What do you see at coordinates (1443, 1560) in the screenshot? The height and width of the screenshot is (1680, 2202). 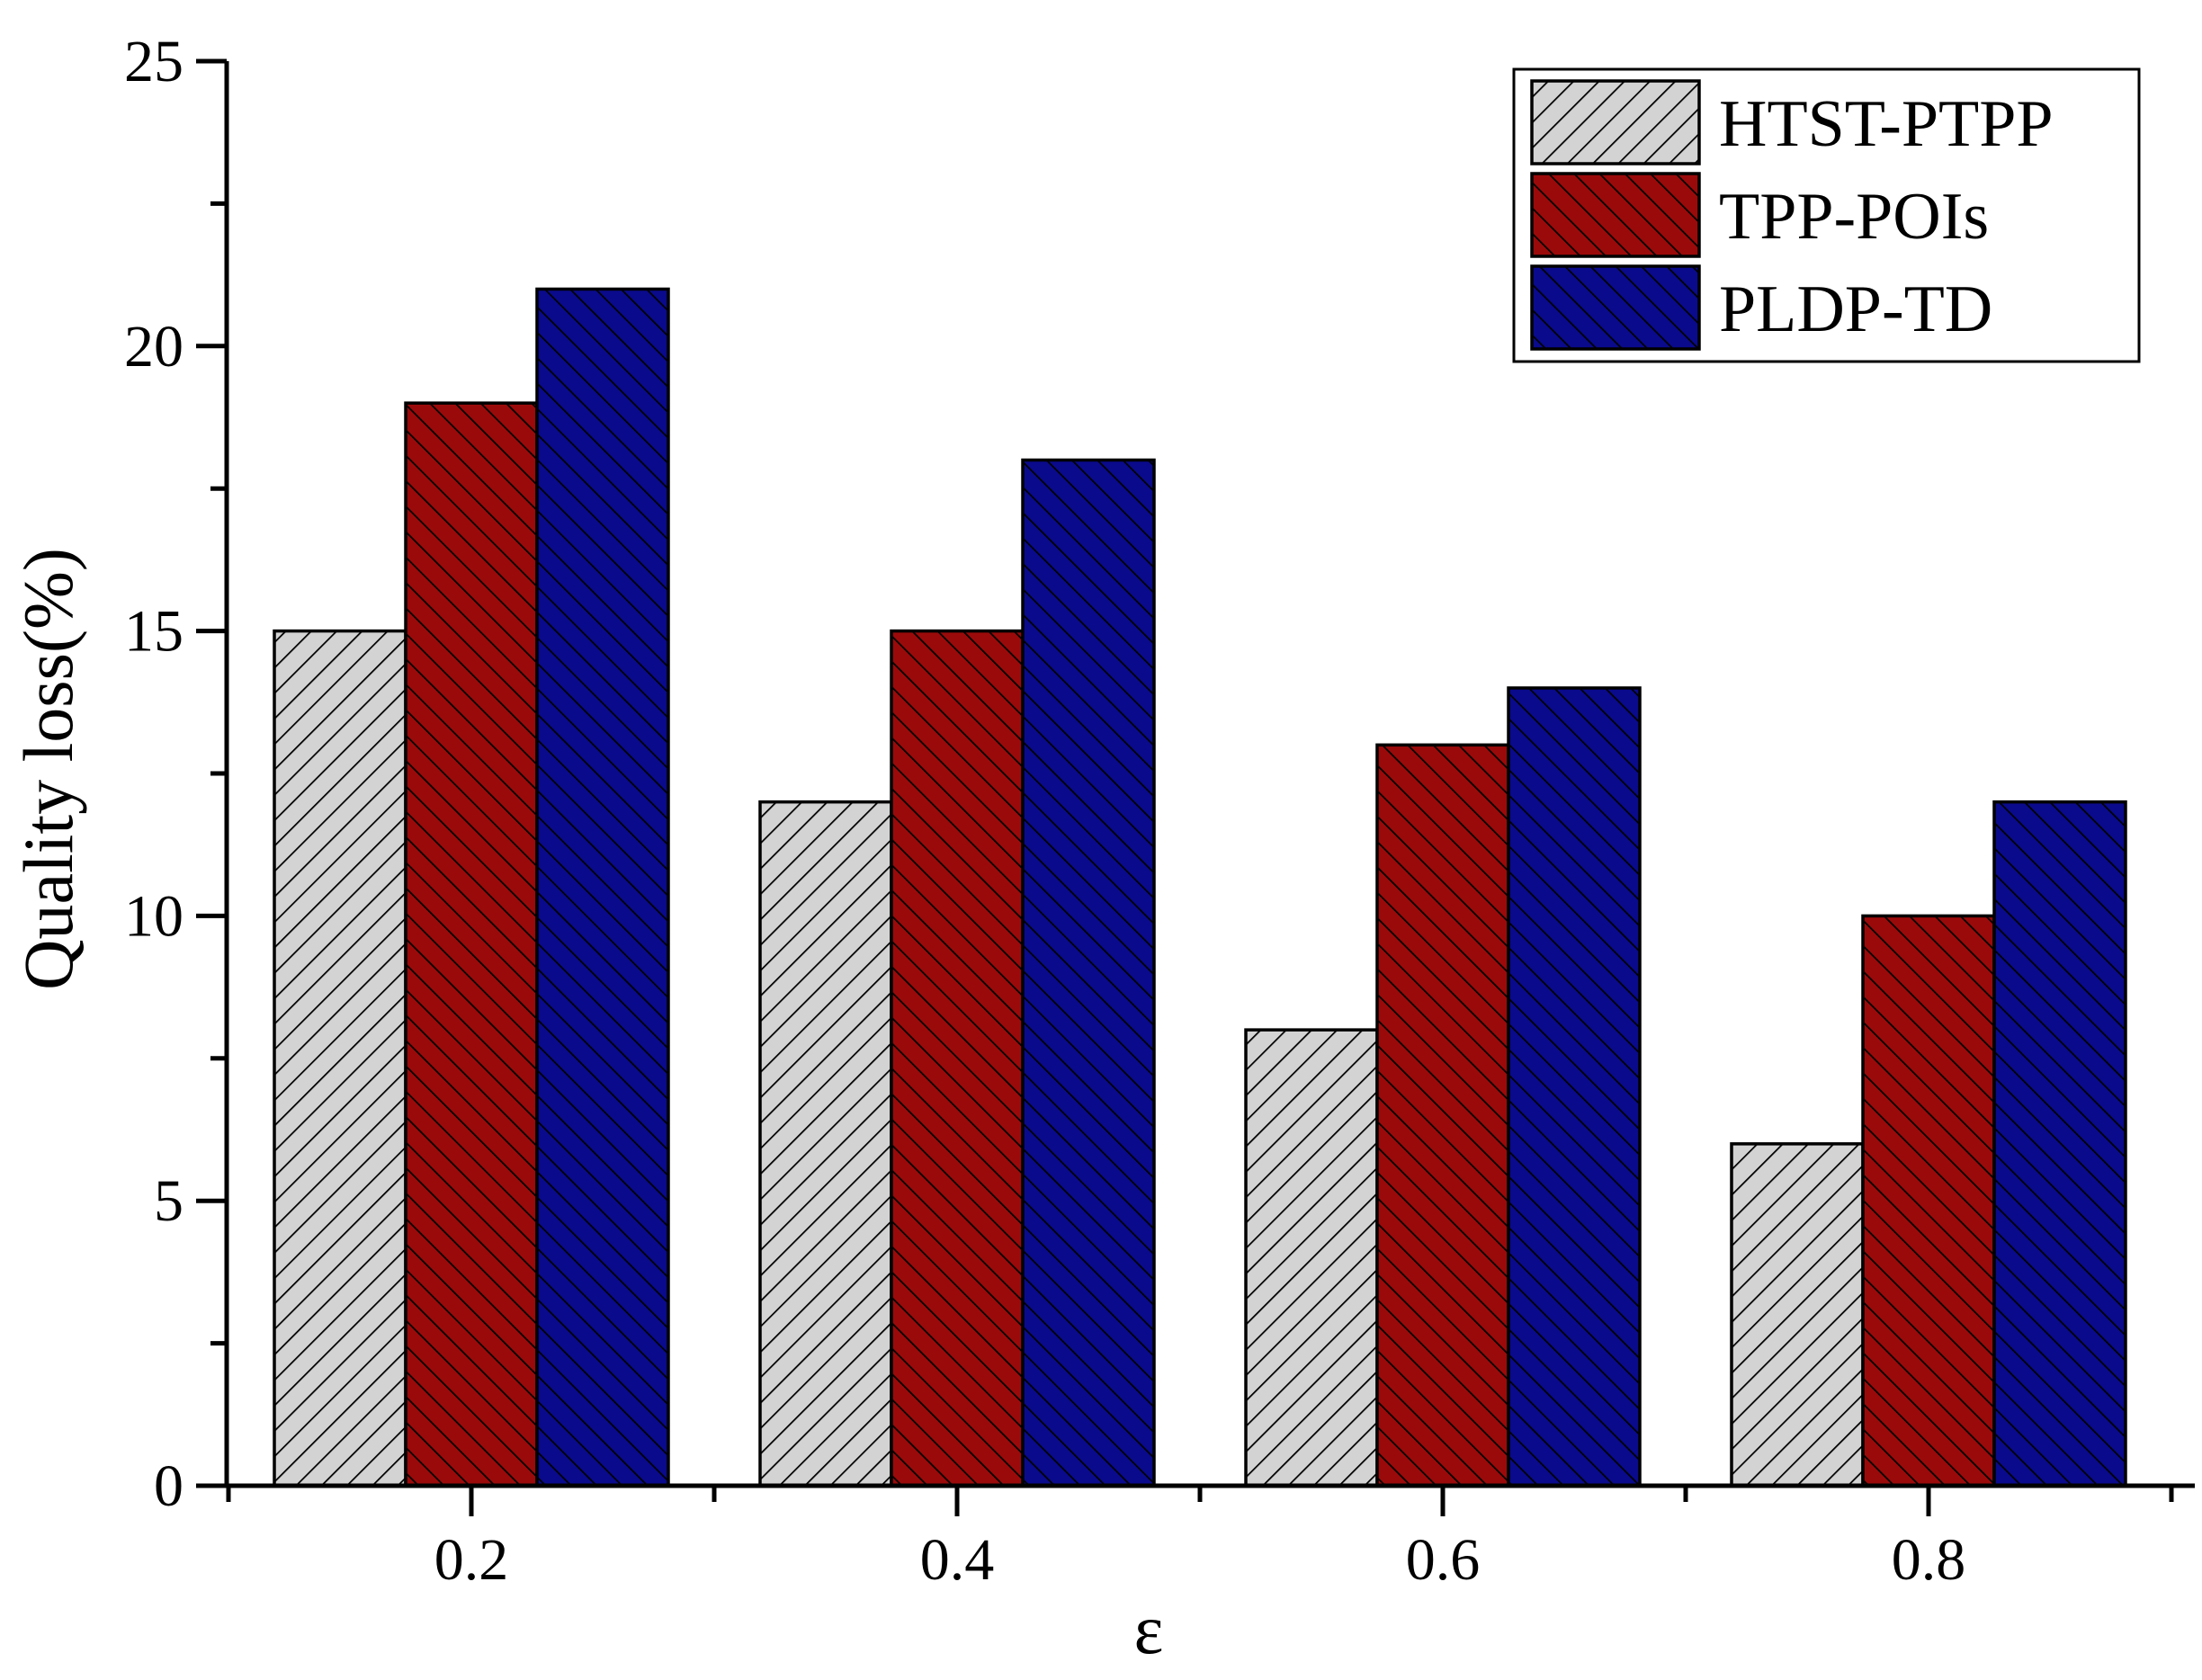 I see `x-tick-label: 0.6` at bounding box center [1443, 1560].